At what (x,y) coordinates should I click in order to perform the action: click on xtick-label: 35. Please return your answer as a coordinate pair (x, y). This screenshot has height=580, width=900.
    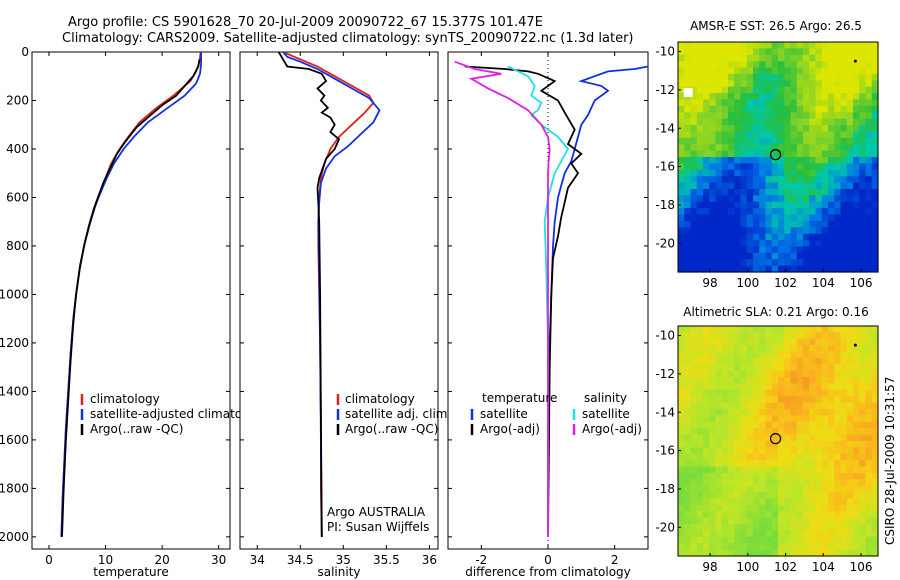
    Looking at the image, I should click on (343, 560).